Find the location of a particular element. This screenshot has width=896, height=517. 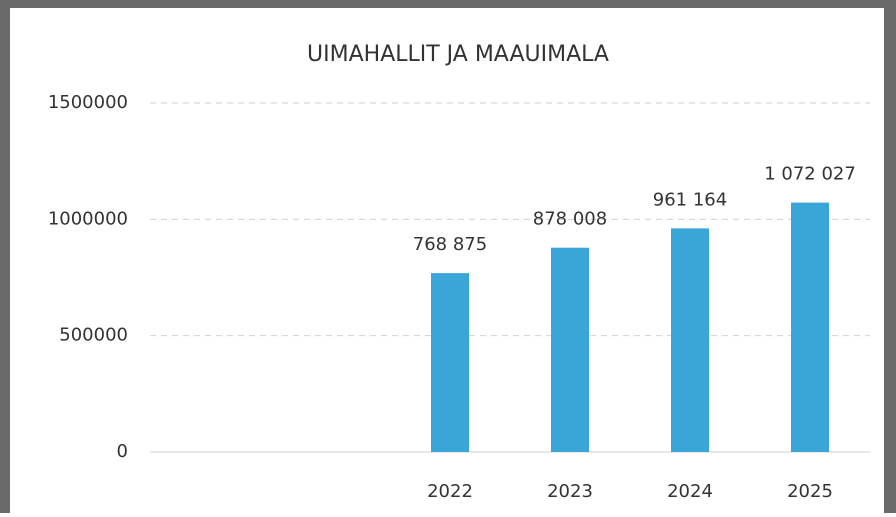

y-tick-label: 1500000 is located at coordinates (88, 102).